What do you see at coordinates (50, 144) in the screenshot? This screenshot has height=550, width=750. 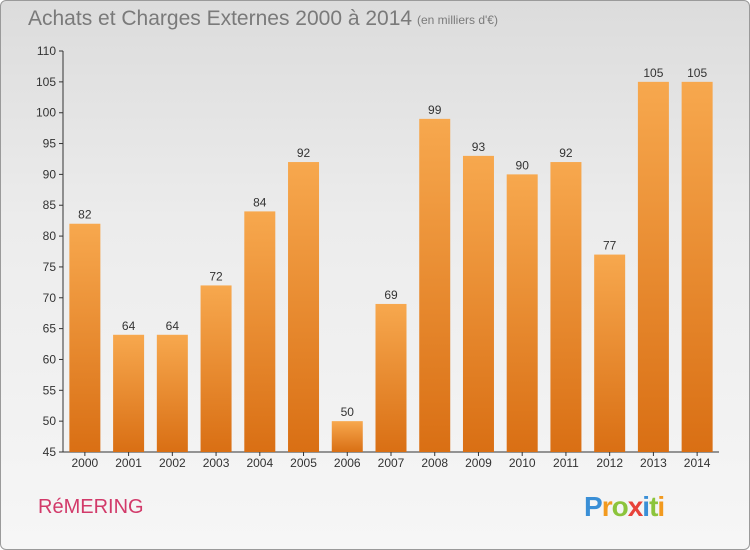 I see `y-tick-label: 95` at bounding box center [50, 144].